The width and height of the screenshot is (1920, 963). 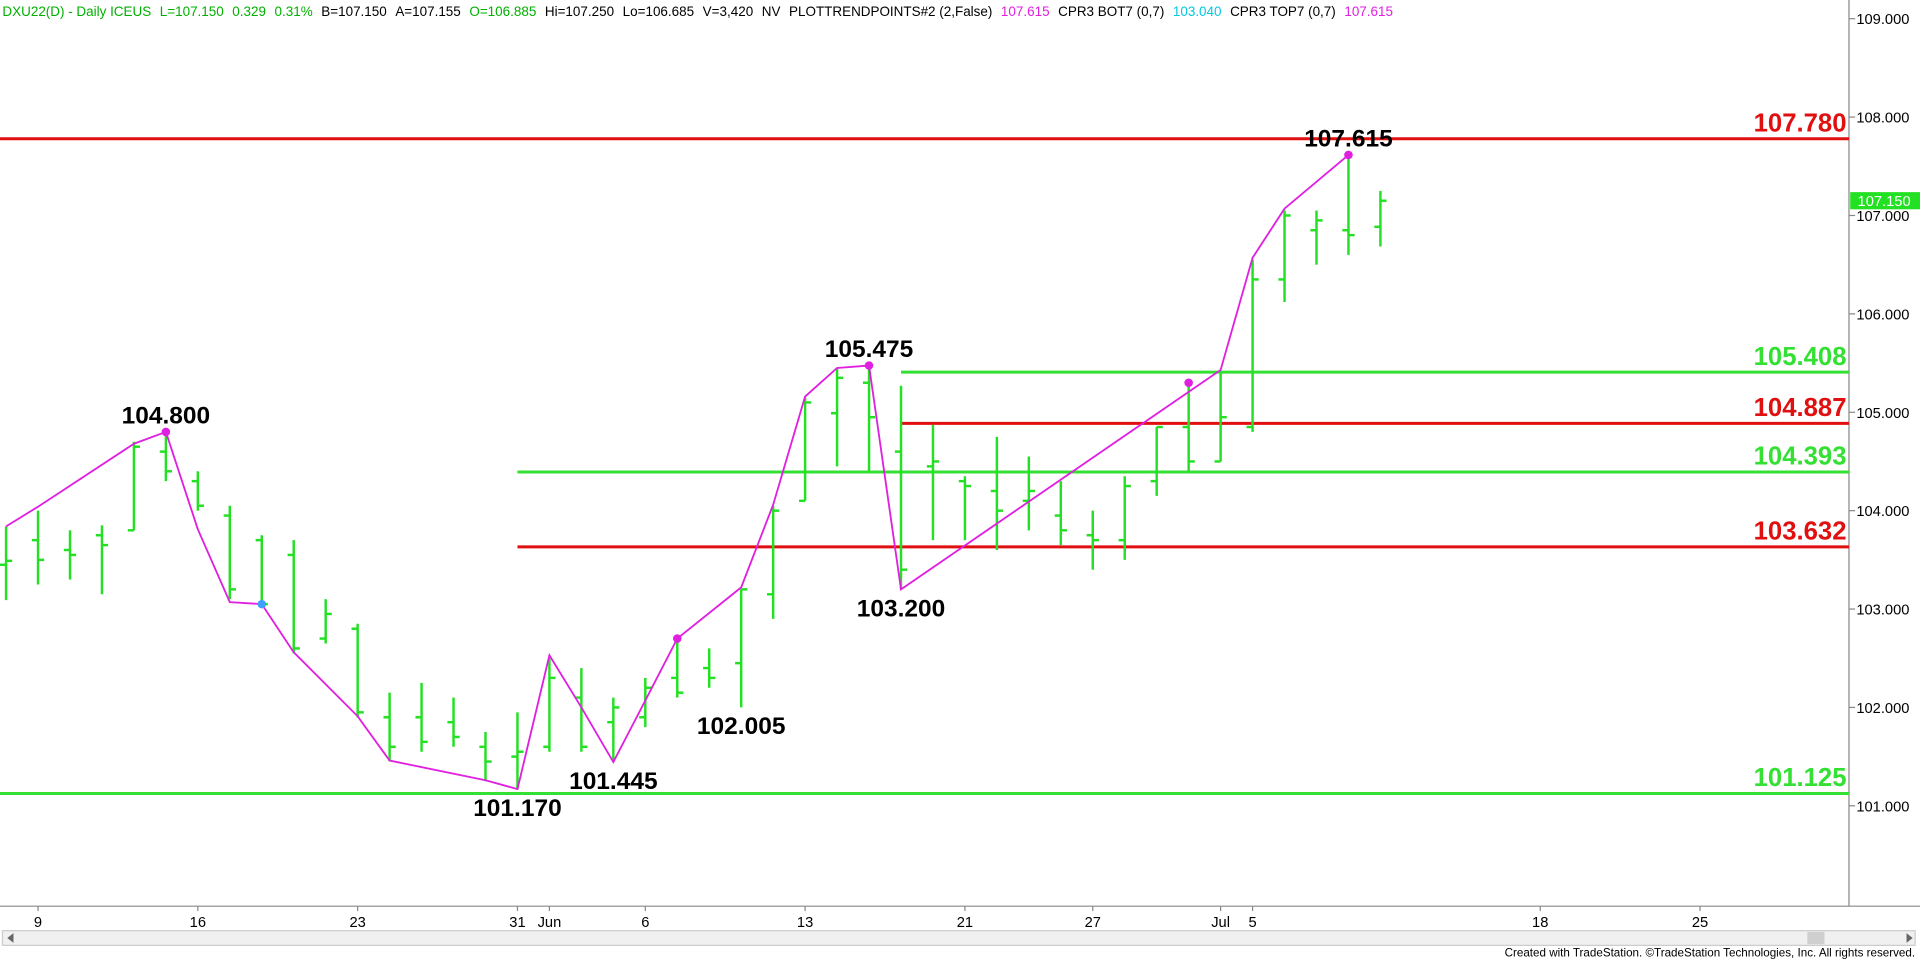 What do you see at coordinates (166, 415) in the screenshot?
I see `swing-label: 104.800` at bounding box center [166, 415].